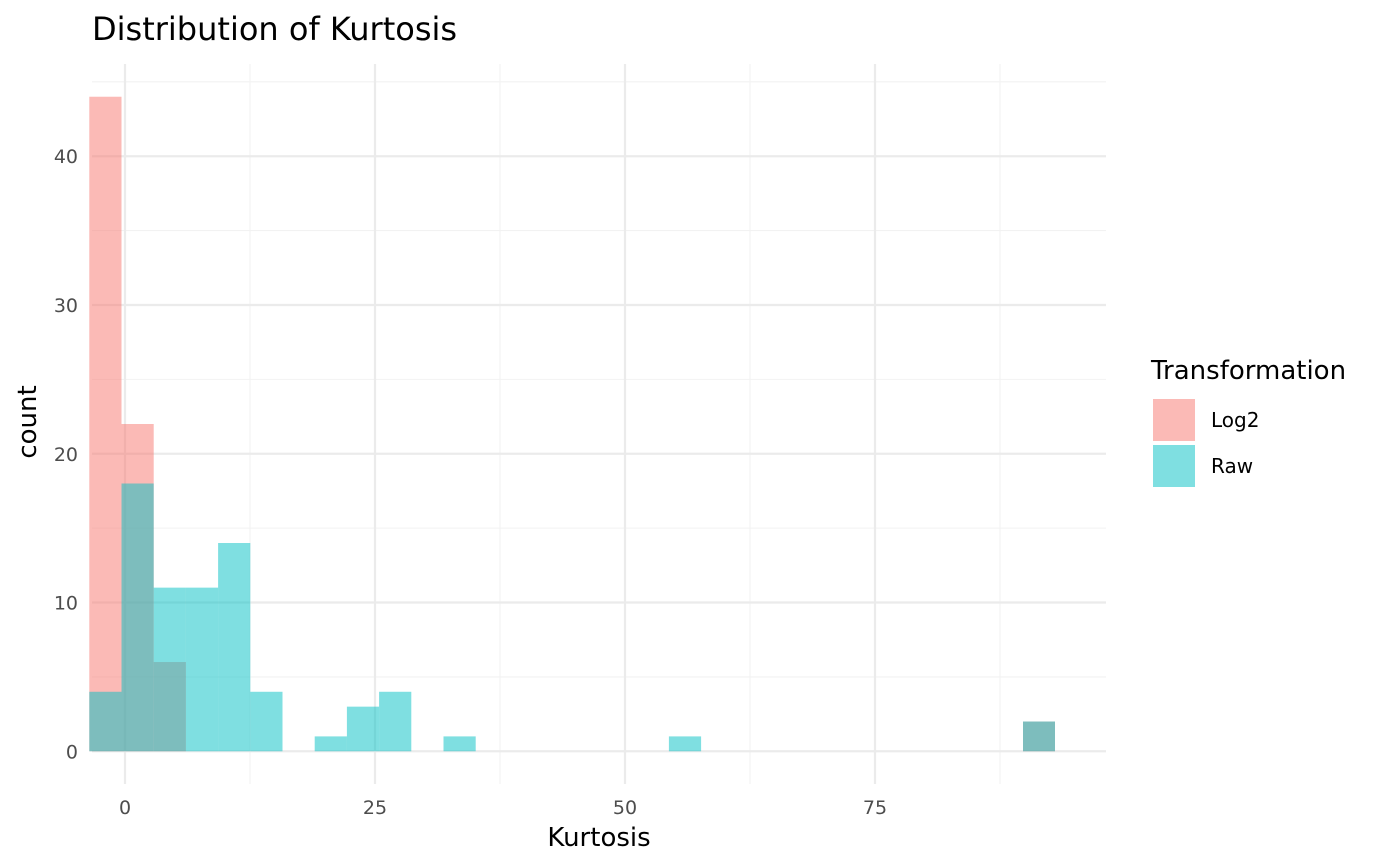  Describe the element at coordinates (274, 29) in the screenshot. I see `chart-title: Distribution of Kurtosis` at that location.